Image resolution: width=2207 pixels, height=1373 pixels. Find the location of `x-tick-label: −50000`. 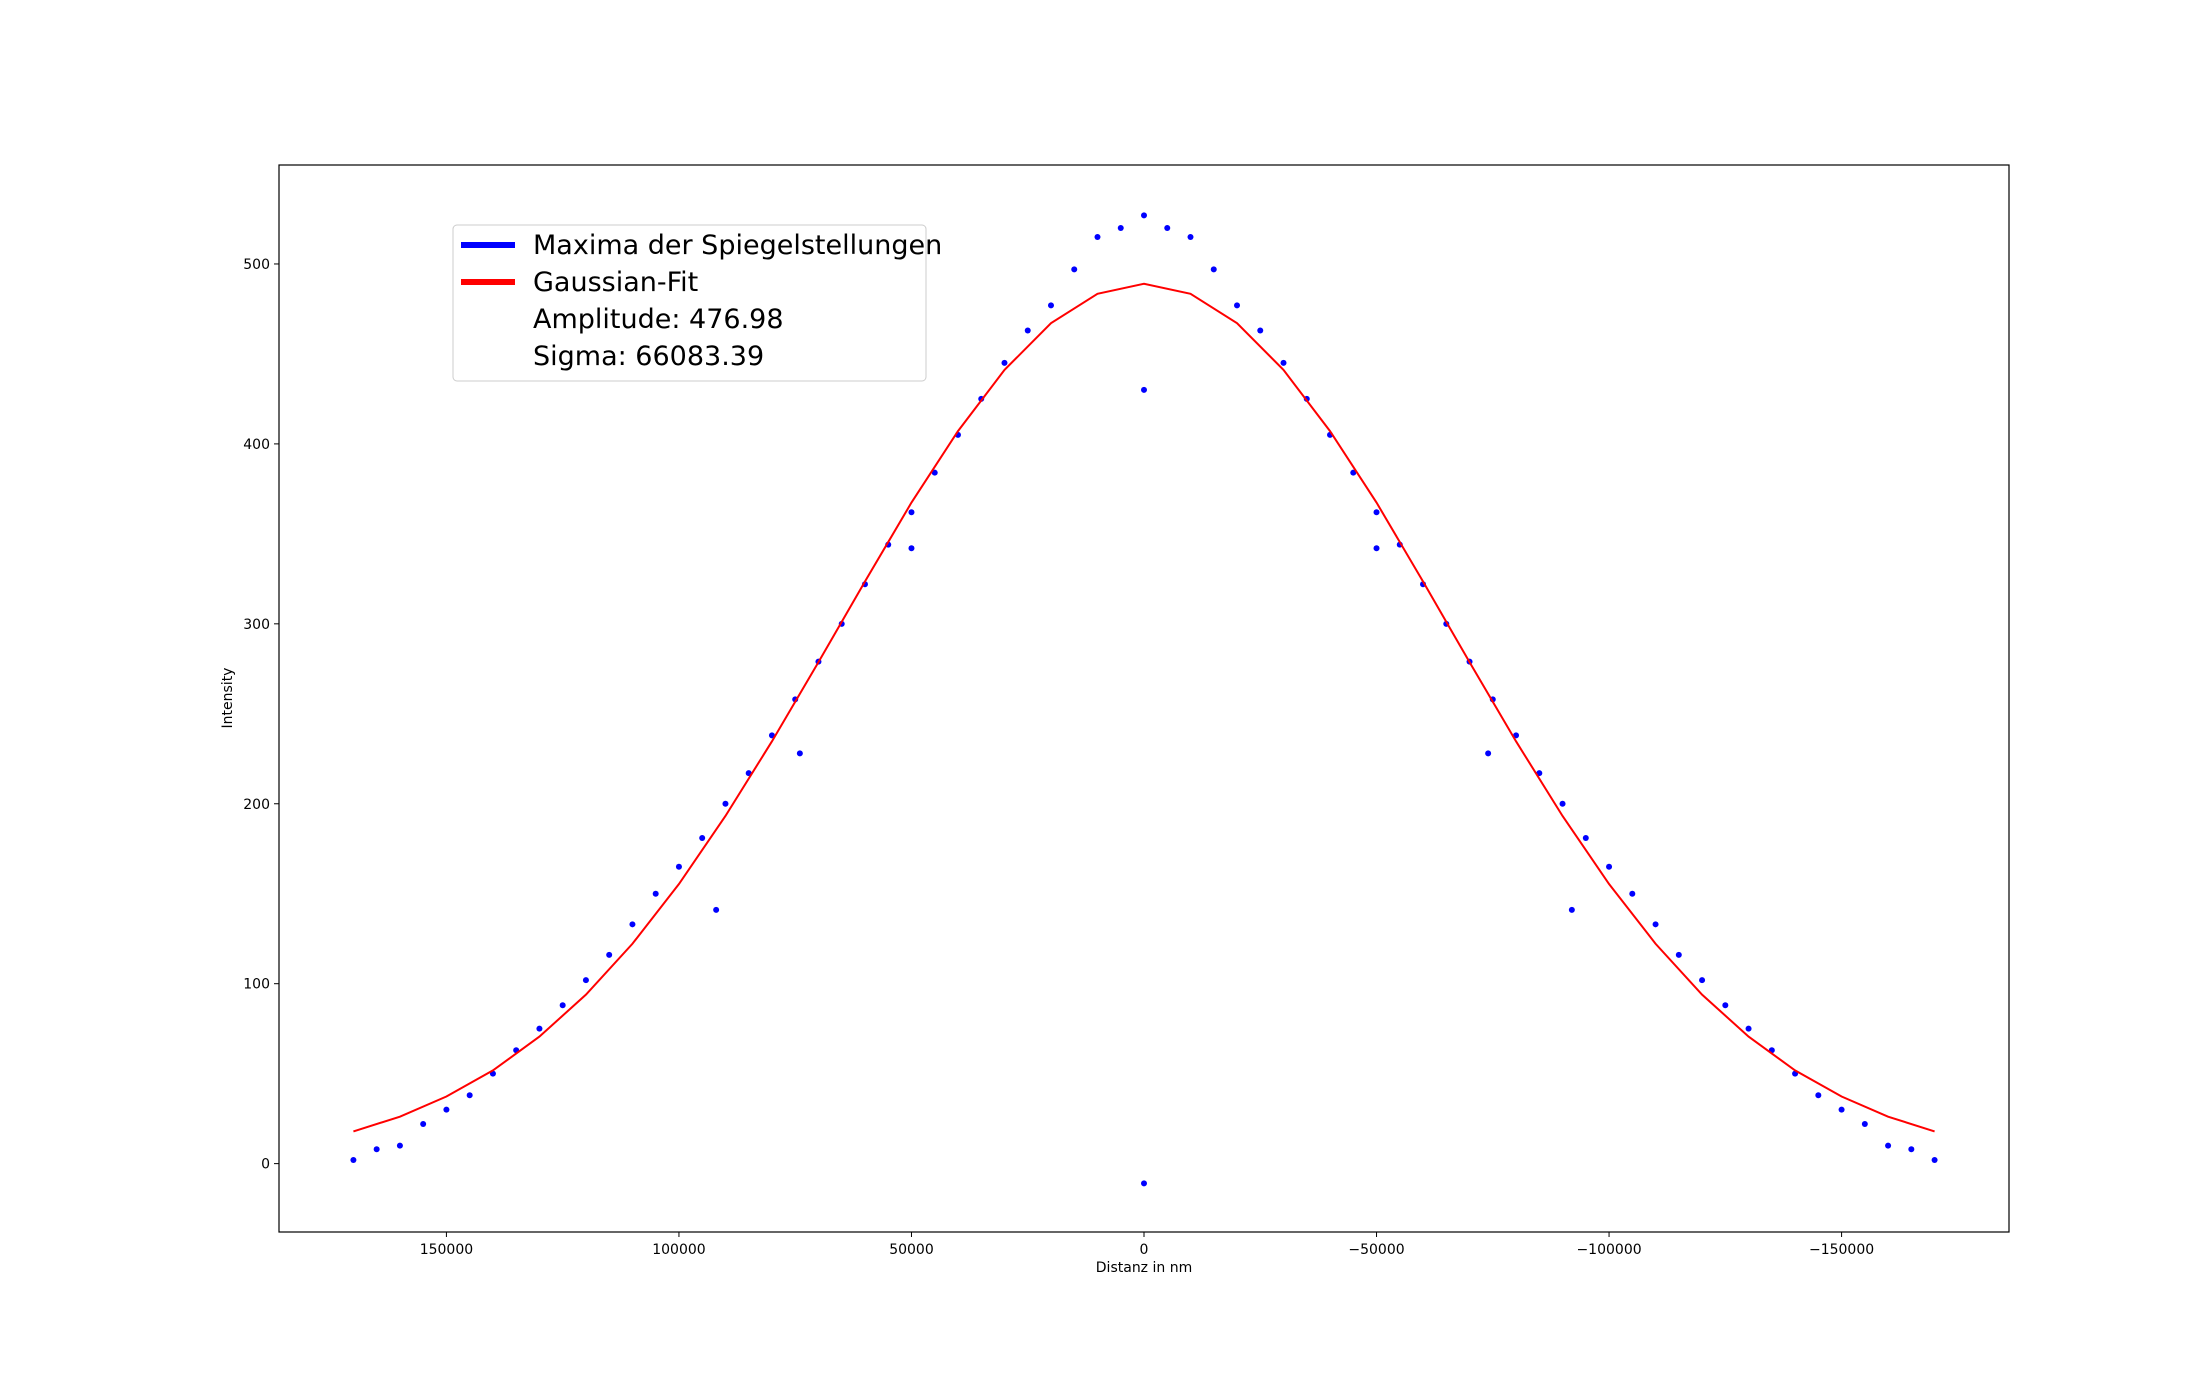

x-tick-label: −50000 is located at coordinates (1376, 1250).